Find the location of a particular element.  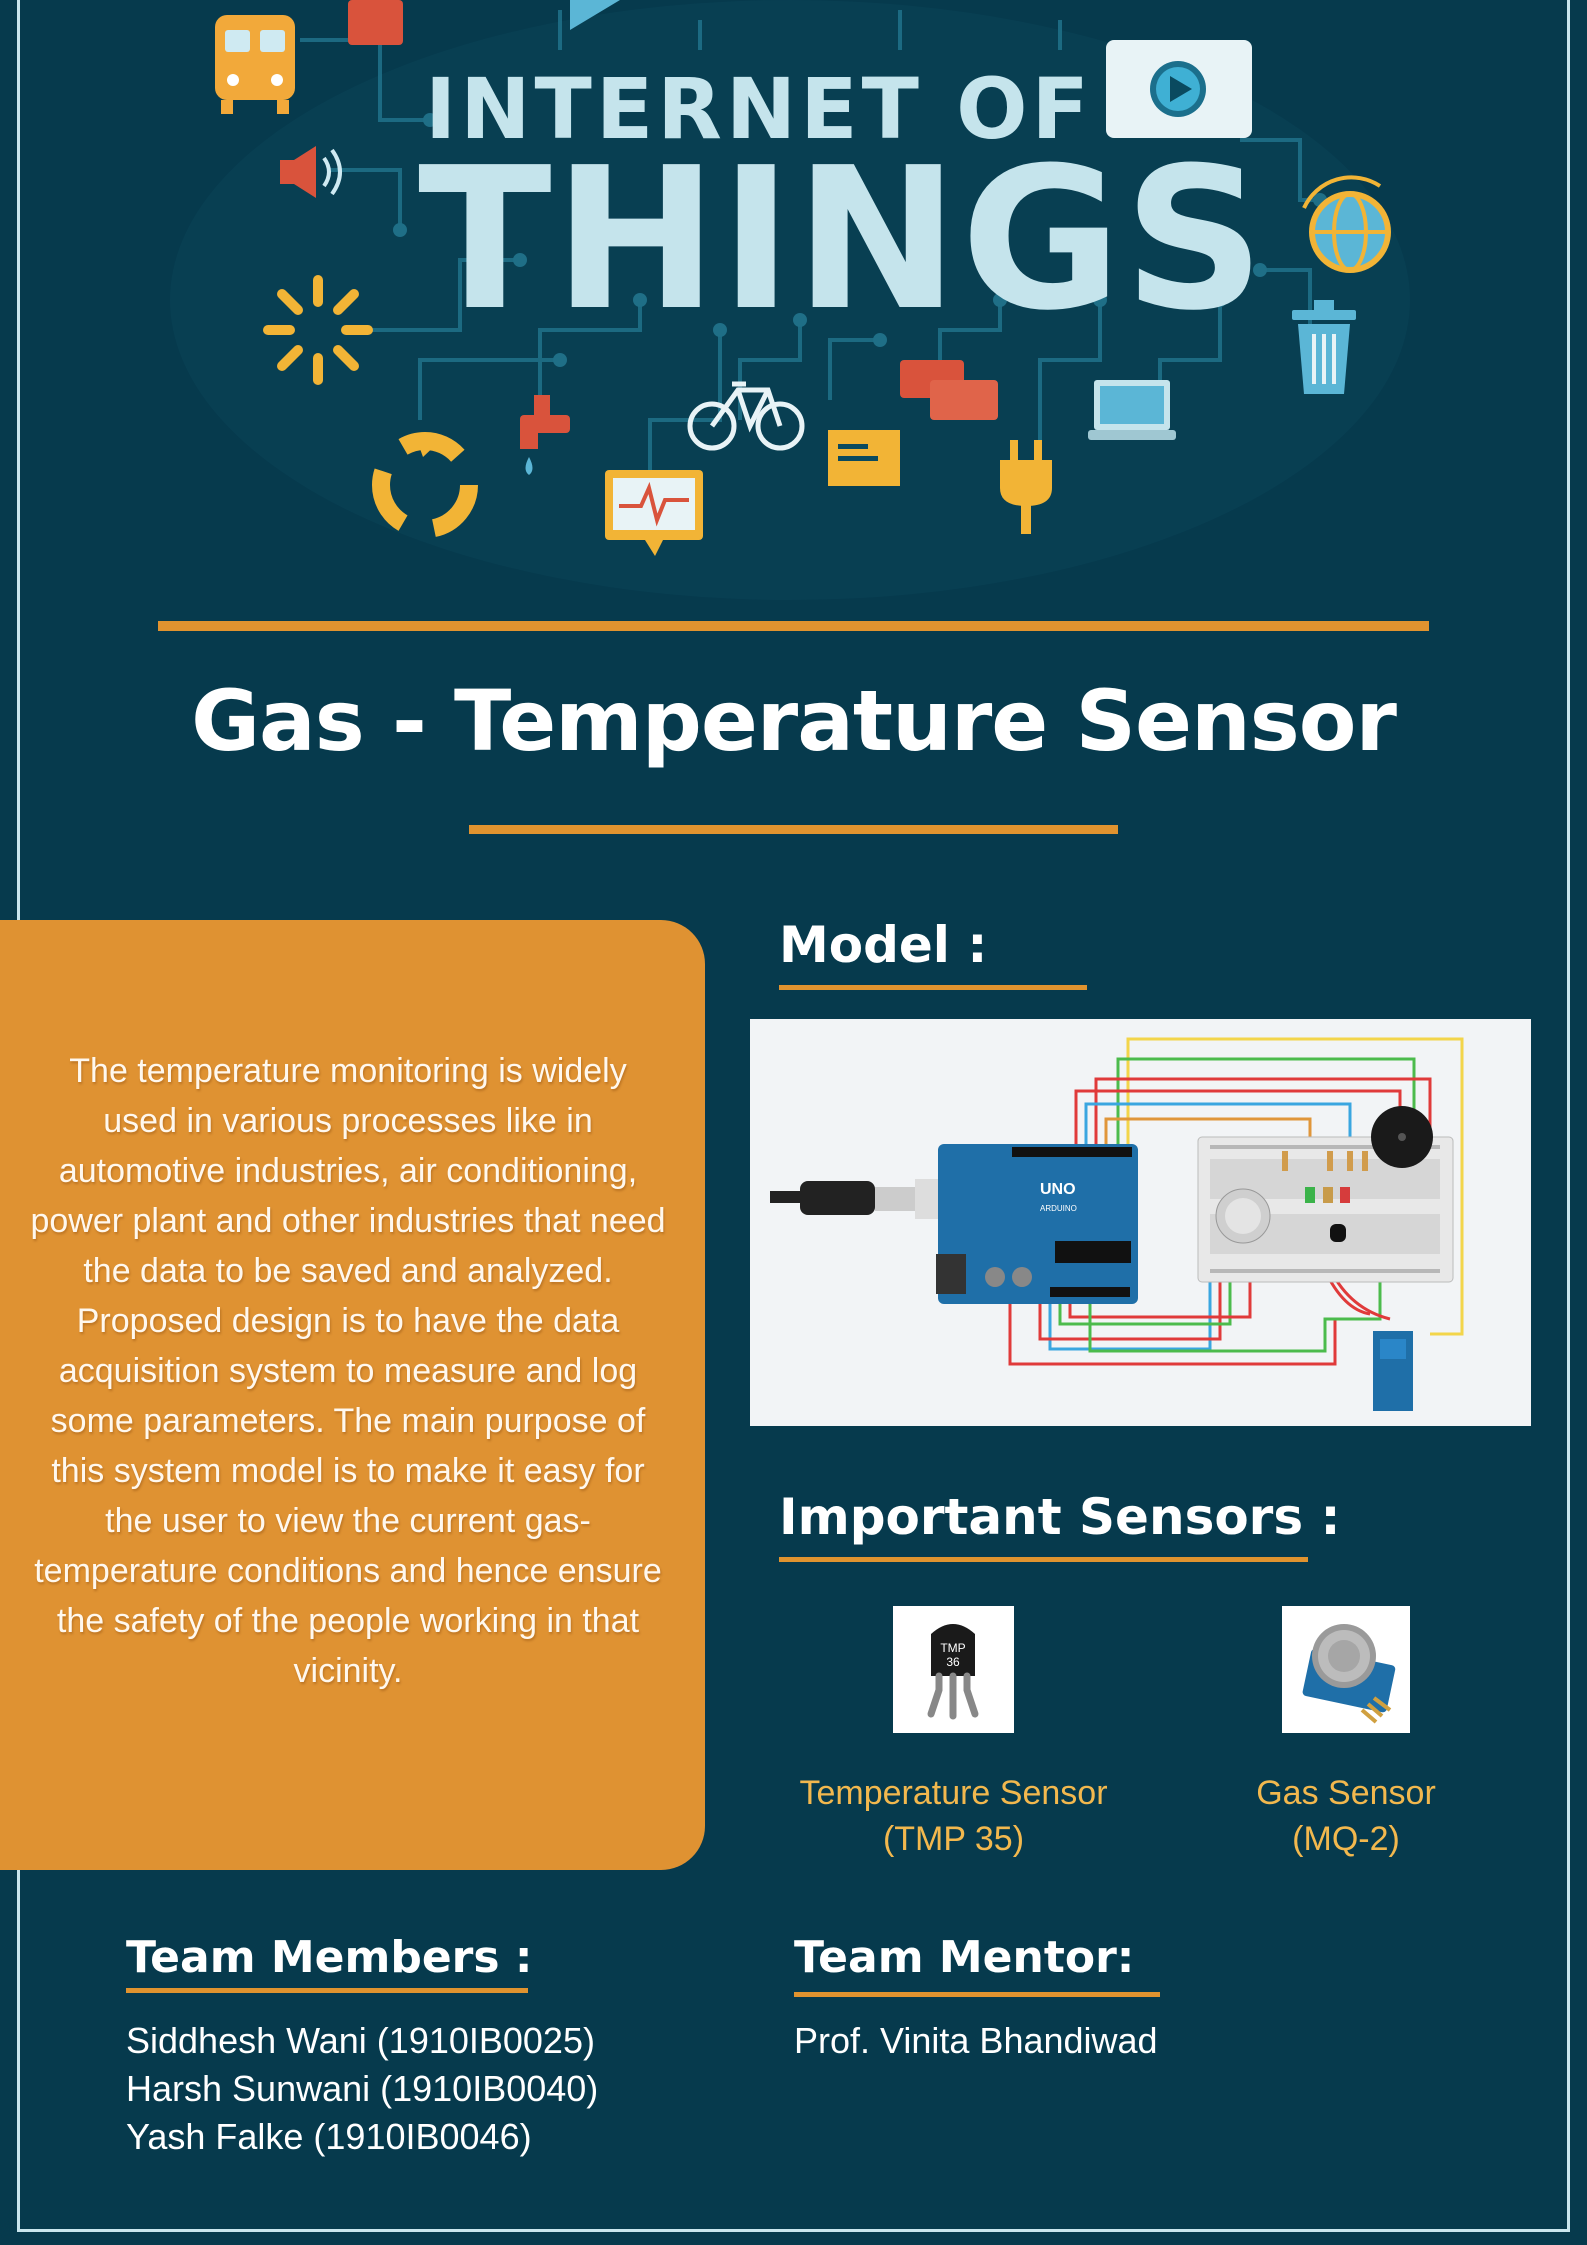

gas-sensor-model: (MQ-2) is located at coordinates (1346, 1839).